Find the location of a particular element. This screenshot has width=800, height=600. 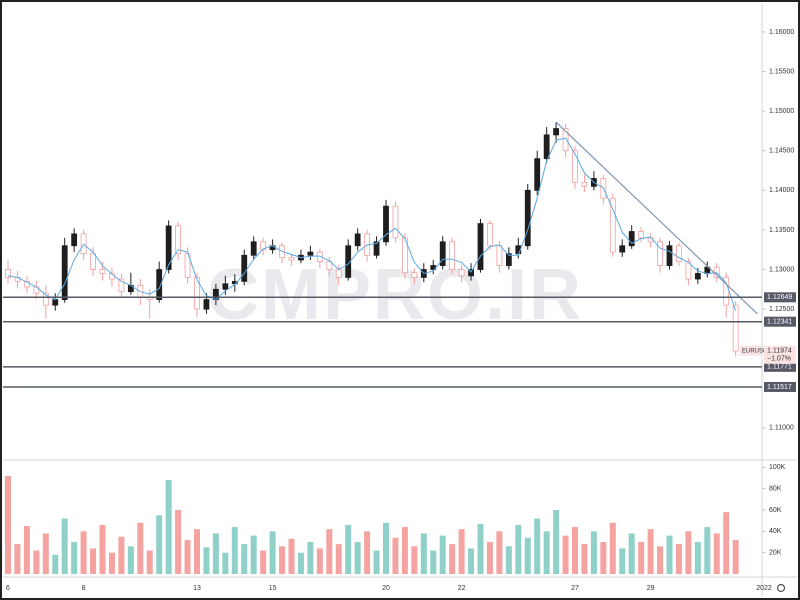

y-tick-label: 1.14000 is located at coordinates (781, 190).